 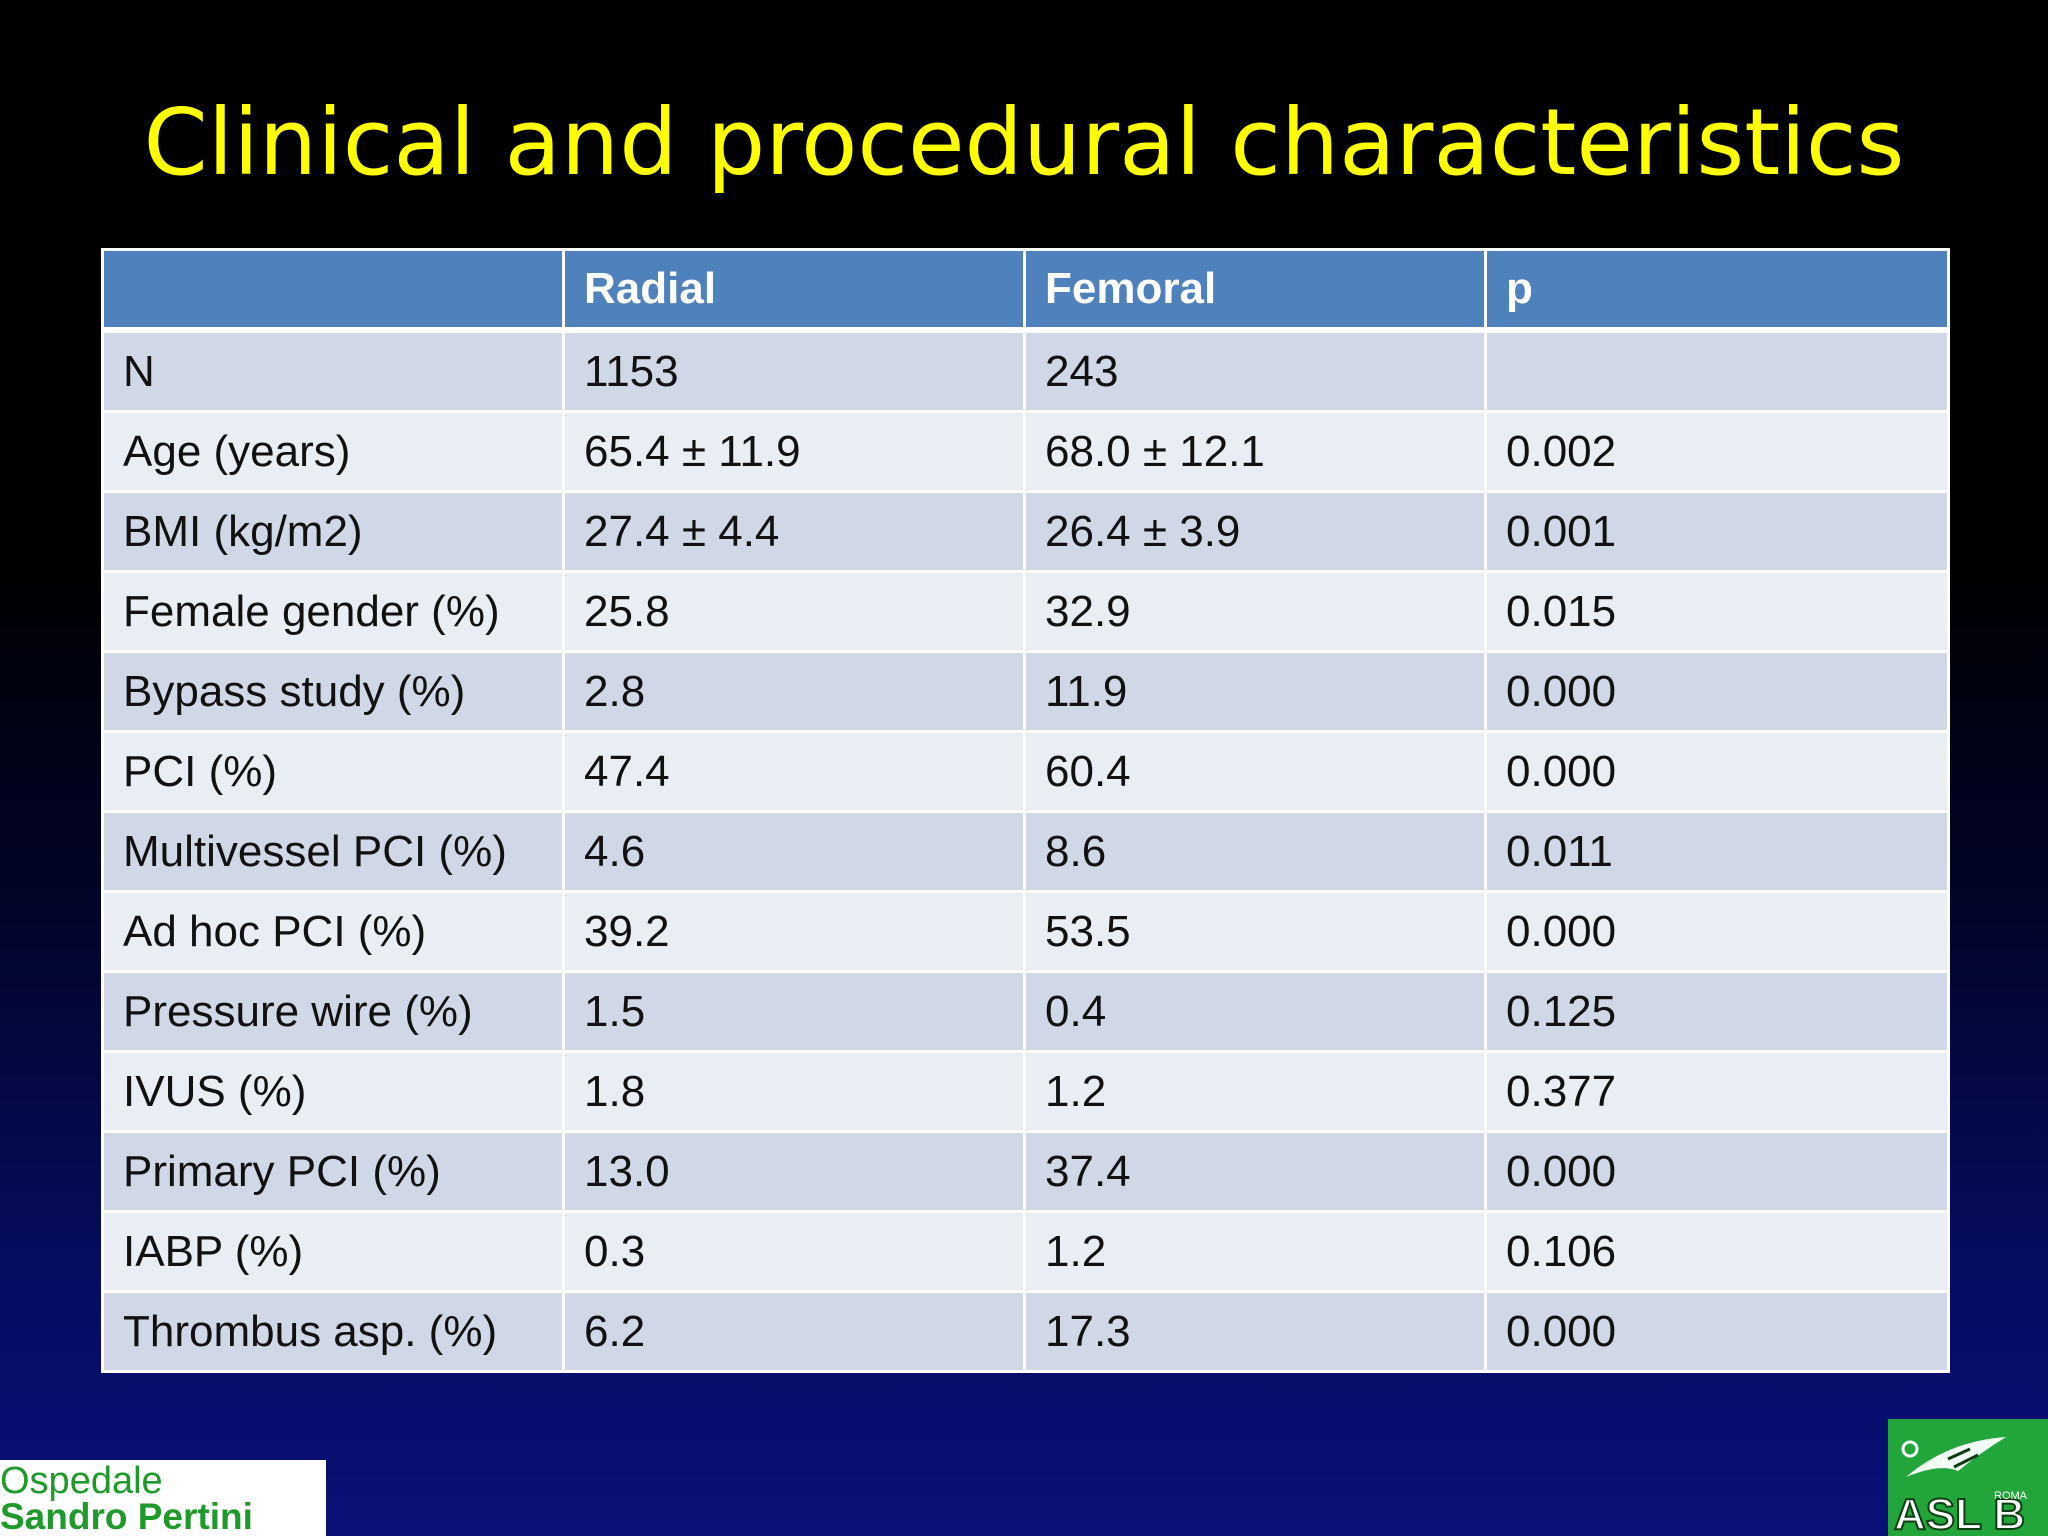 I want to click on table-row: Bypass study (%) 2.8 11.9 0.000, so click(x=1025, y=691).